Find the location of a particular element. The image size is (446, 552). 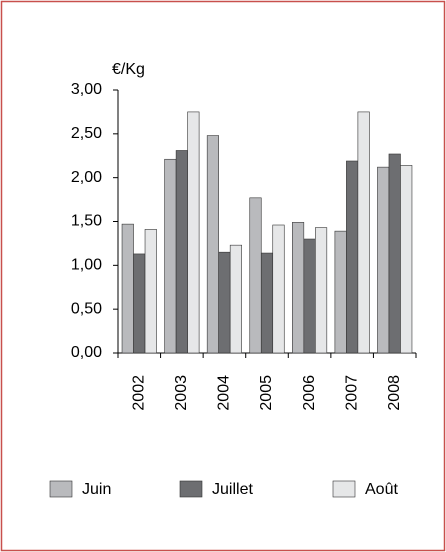

y-axis-label: €/Kg is located at coordinates (128, 69).